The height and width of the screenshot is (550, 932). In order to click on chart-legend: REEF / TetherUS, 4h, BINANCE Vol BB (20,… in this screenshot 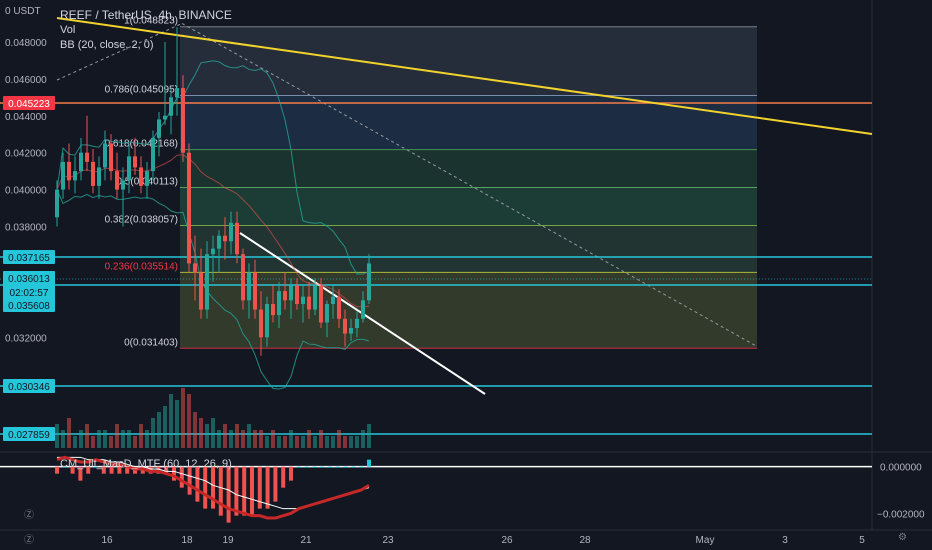, I will do `click(146, 30)`.